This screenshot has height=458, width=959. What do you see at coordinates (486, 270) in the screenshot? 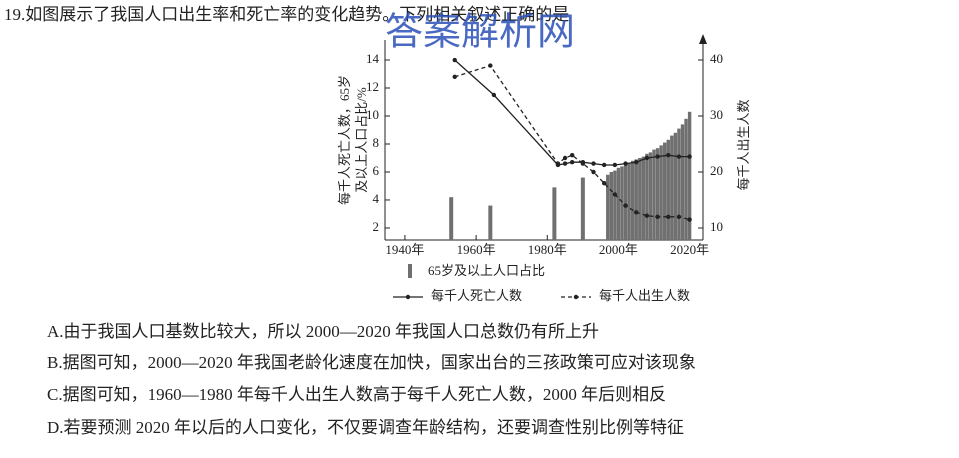
I see `legend-label: 65岁及以上人口占比` at bounding box center [486, 270].